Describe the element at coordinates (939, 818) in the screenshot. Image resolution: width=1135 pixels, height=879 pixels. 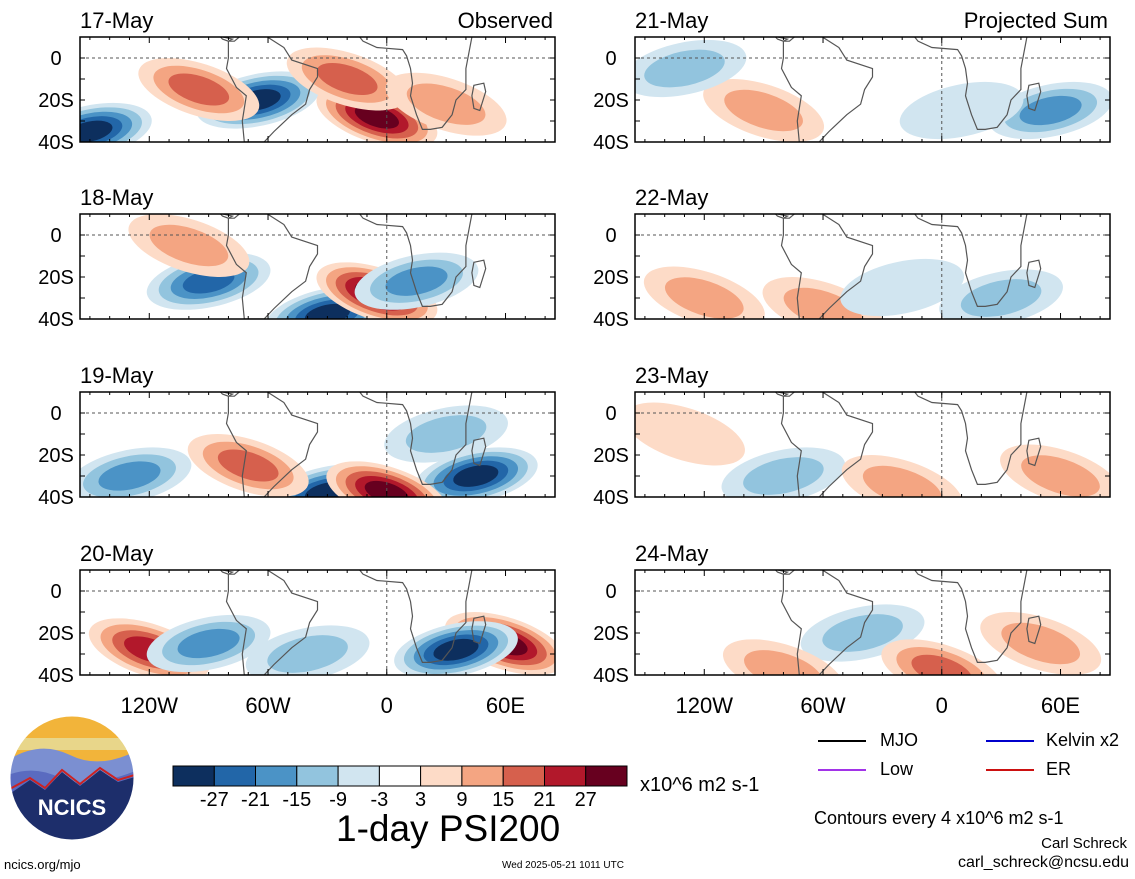
I see `contour-interval-note: Contours every 4 x10^6 m2 s-1` at that location.